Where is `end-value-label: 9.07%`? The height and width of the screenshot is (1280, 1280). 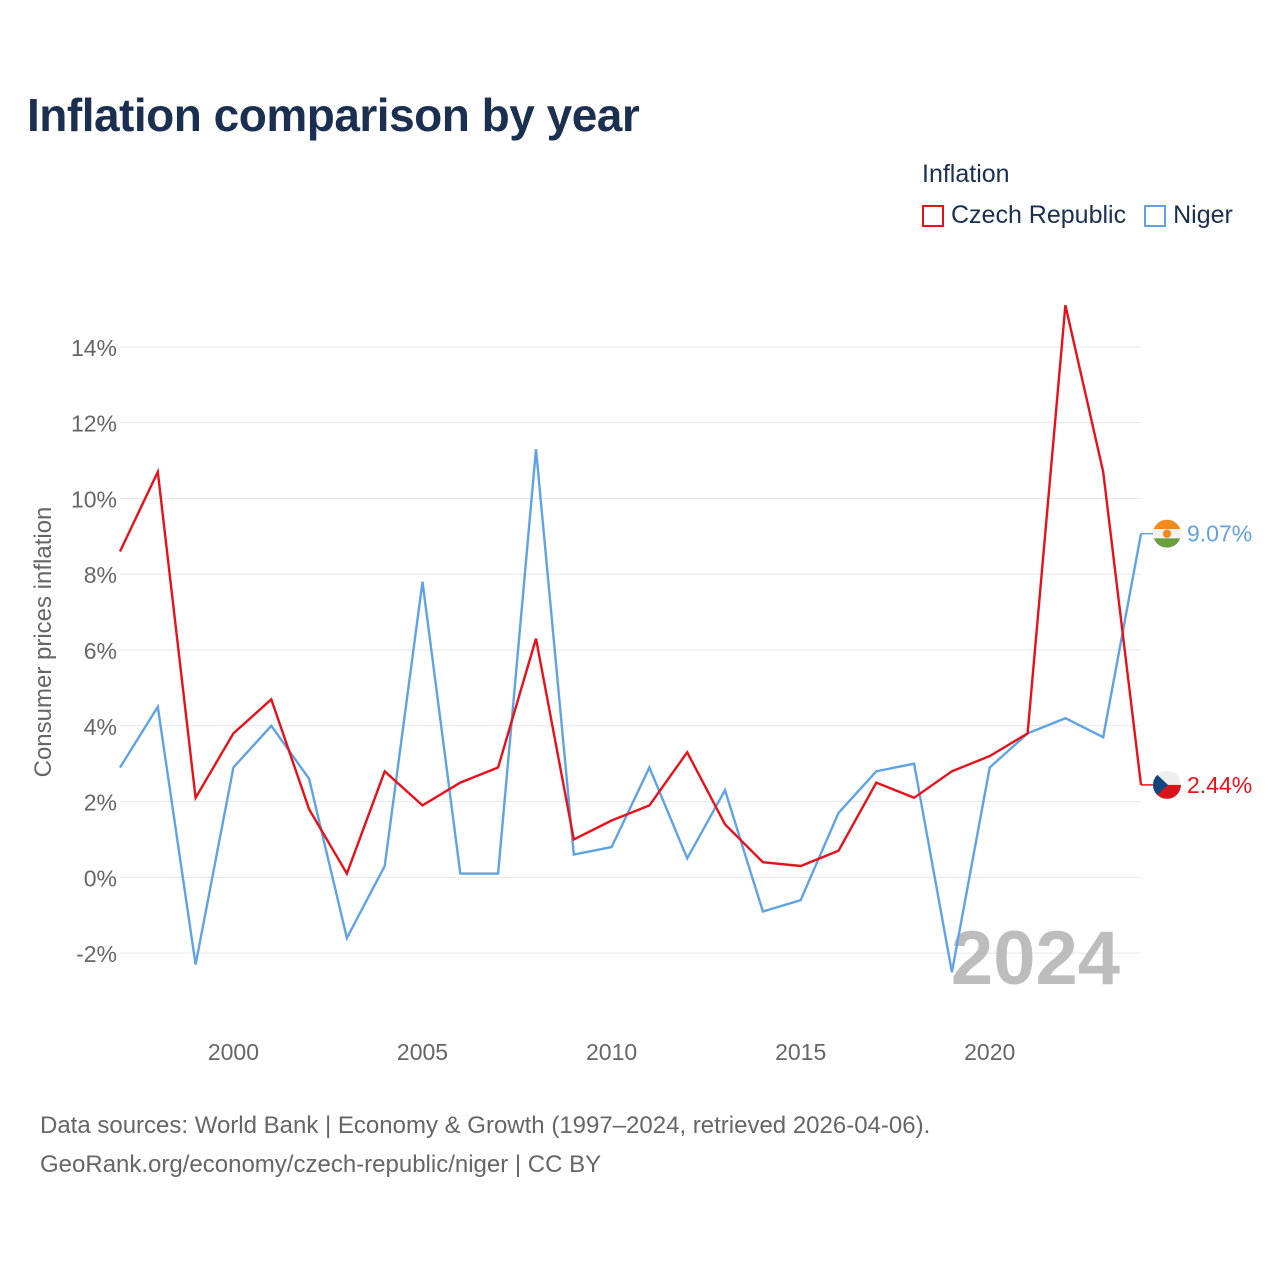
end-value-label: 9.07% is located at coordinates (1219, 534).